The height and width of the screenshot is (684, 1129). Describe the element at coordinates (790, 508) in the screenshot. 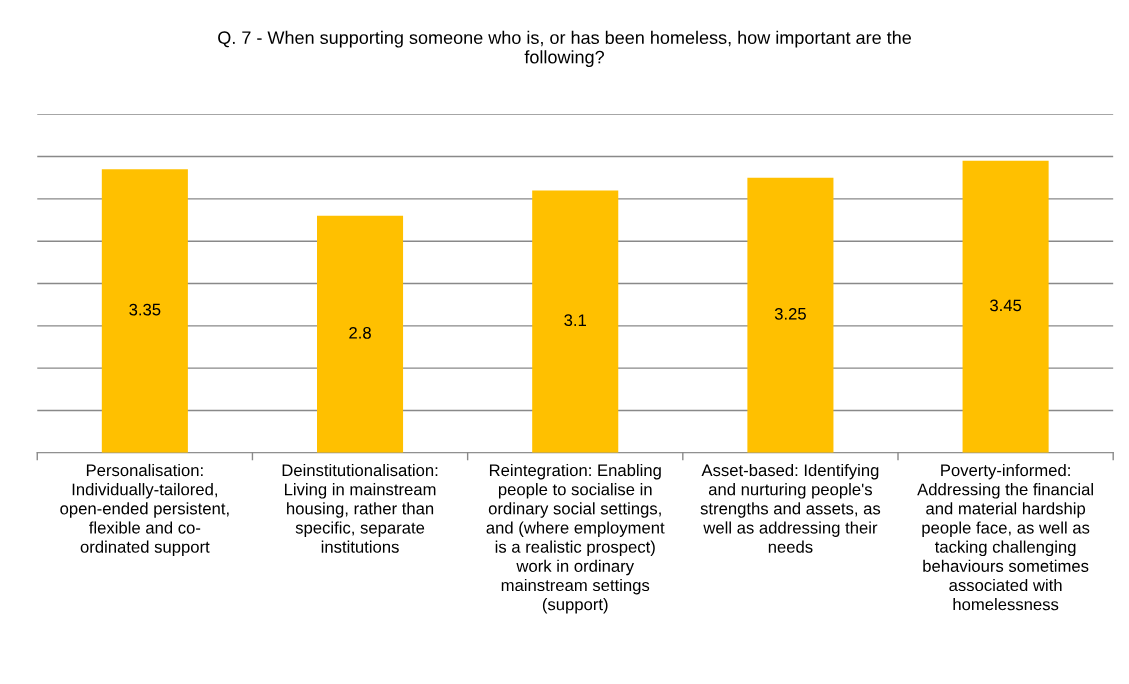

I see `x-tick-label: Asset-based: Identifying and nurturing people's strengths and assets, as well as addressing their needs` at that location.